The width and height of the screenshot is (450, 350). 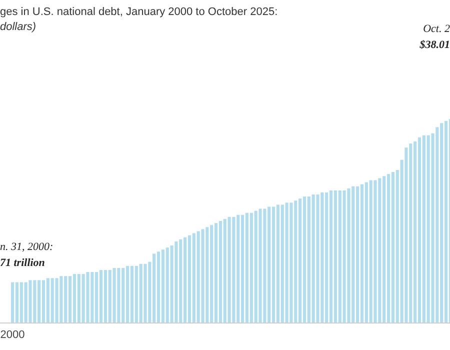 I want to click on x-tick-label: 2000, so click(x=12, y=335).